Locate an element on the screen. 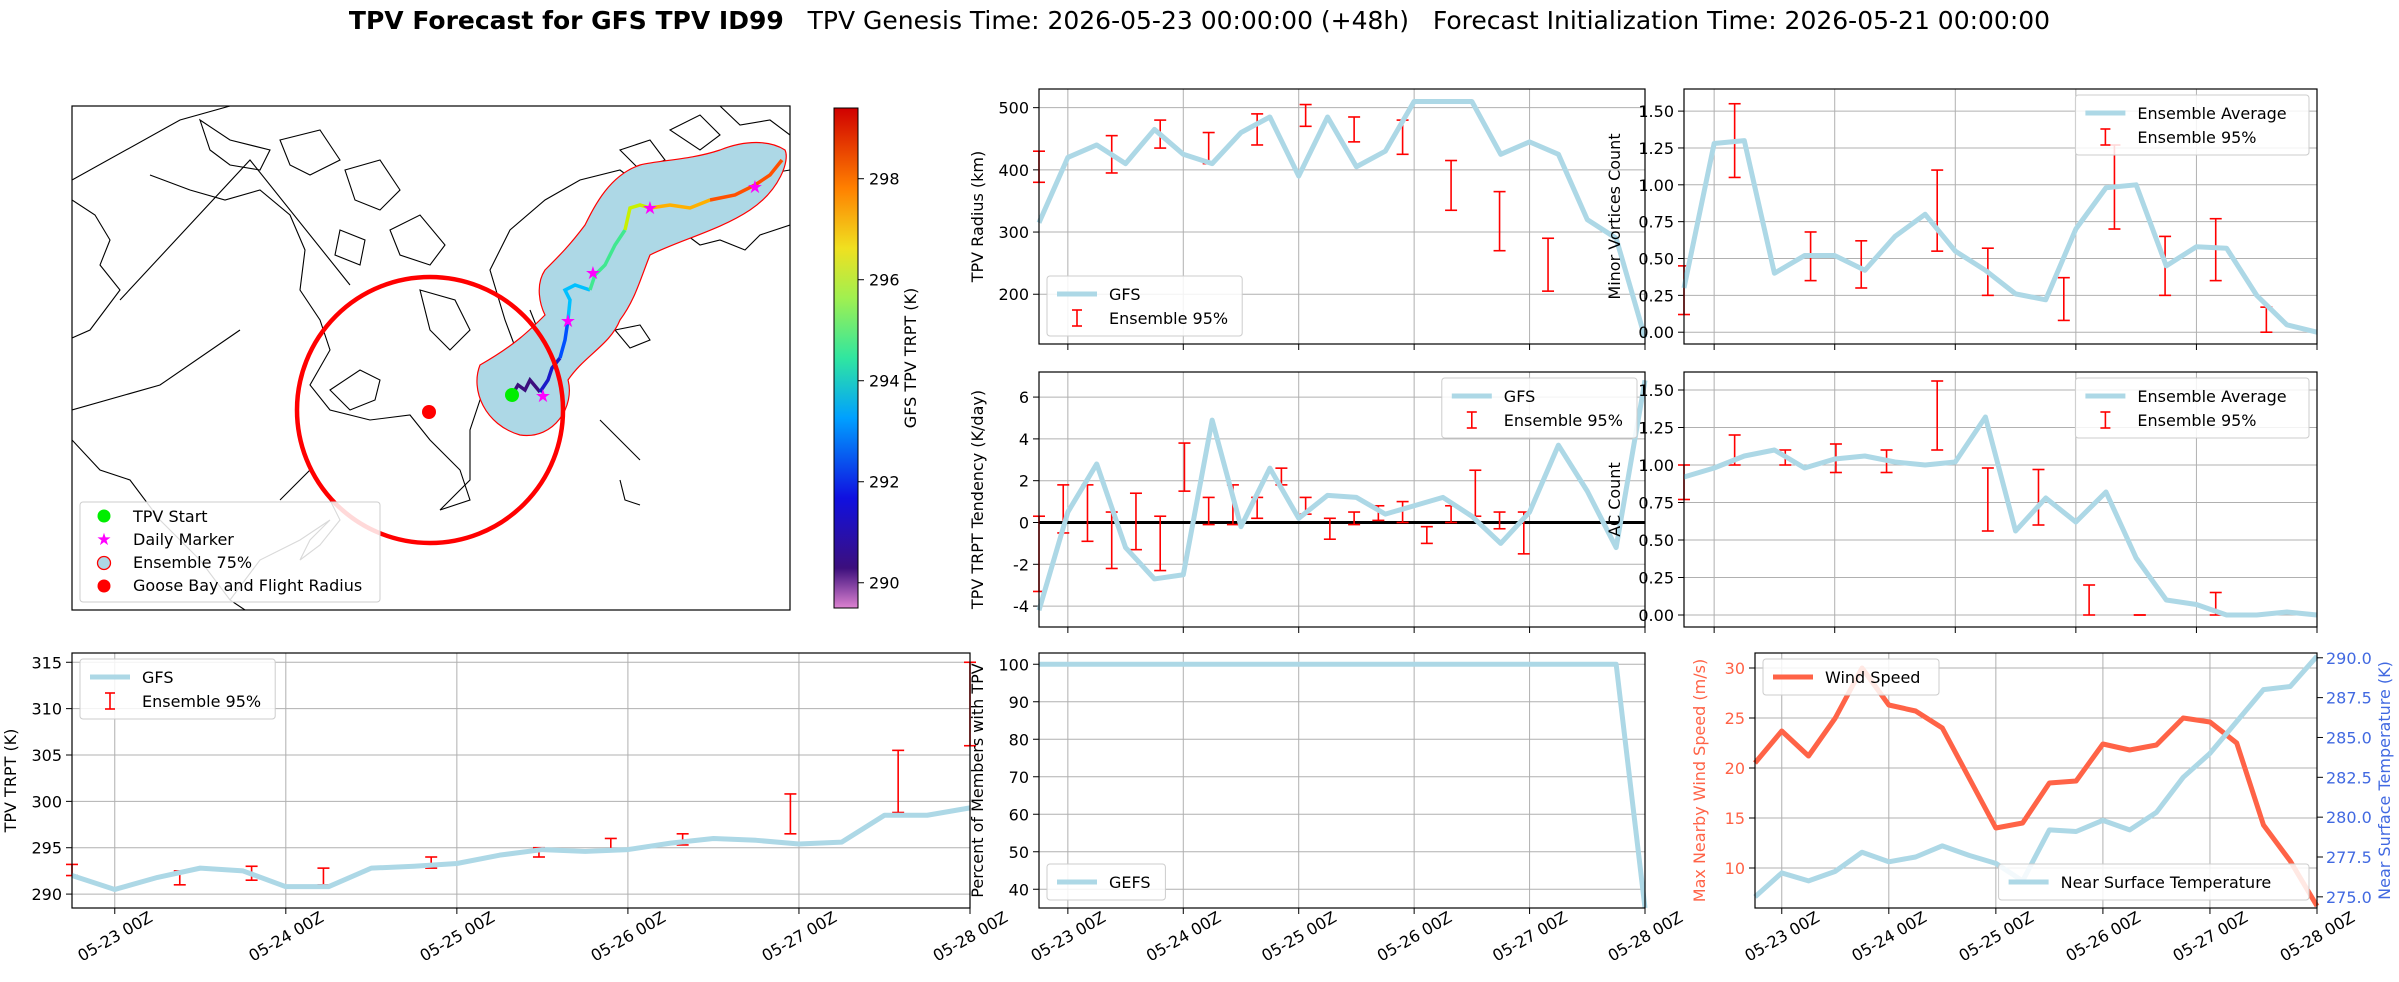 This screenshot has width=2399, height=982. y-tick-label: 500 is located at coordinates (1013, 108).